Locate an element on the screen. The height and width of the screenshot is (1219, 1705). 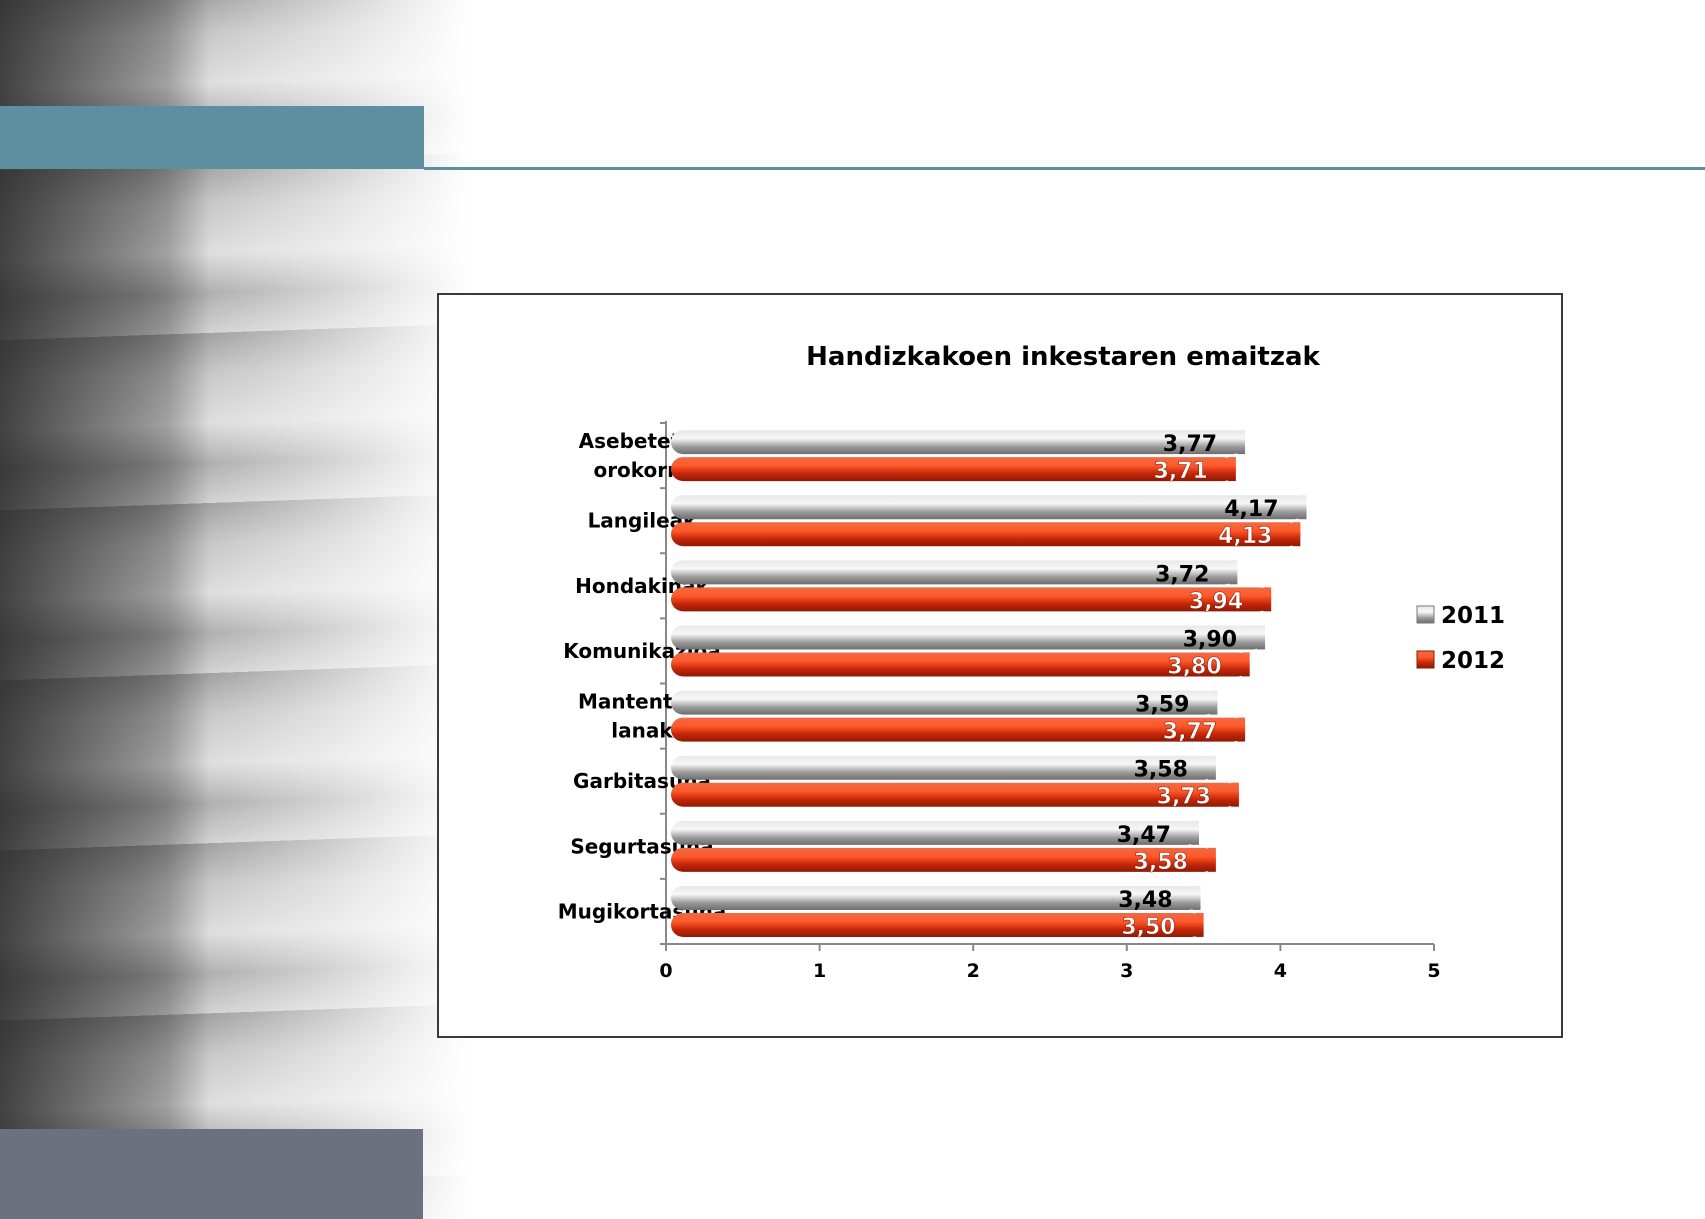
legend-swatch-2011 is located at coordinates (1425, 614).